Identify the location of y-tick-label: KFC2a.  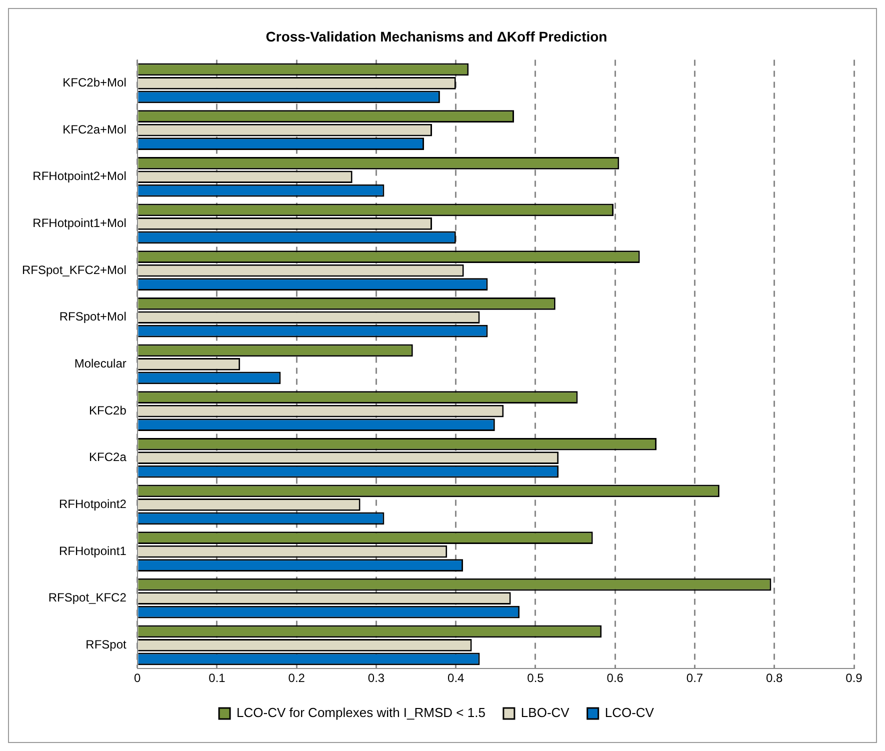
(108, 457).